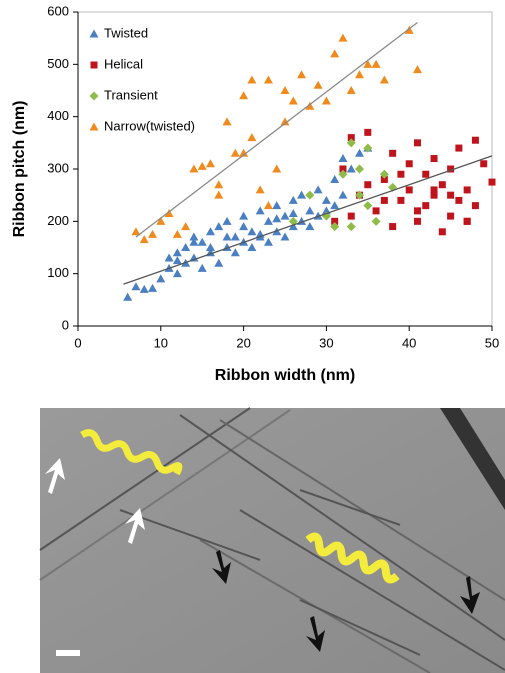 The width and height of the screenshot is (505, 673). I want to click on legend-label: Transient, so click(131, 94).